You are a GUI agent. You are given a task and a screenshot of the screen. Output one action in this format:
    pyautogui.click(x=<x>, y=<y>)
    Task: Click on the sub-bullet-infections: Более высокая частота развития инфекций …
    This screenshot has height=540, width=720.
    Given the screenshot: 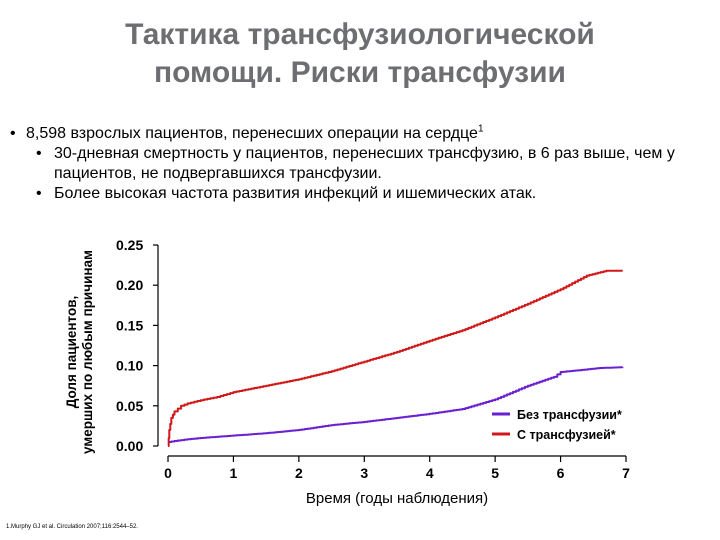 What is the action you would take?
    pyautogui.click(x=358, y=194)
    